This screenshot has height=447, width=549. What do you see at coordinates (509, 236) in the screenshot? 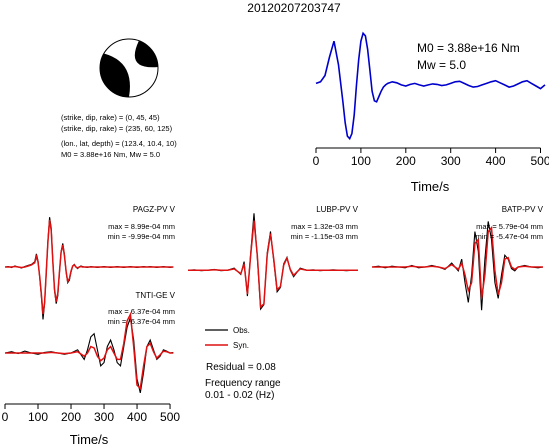
I see `min-amplitude: min = -5.47e-04 mm` at bounding box center [509, 236].